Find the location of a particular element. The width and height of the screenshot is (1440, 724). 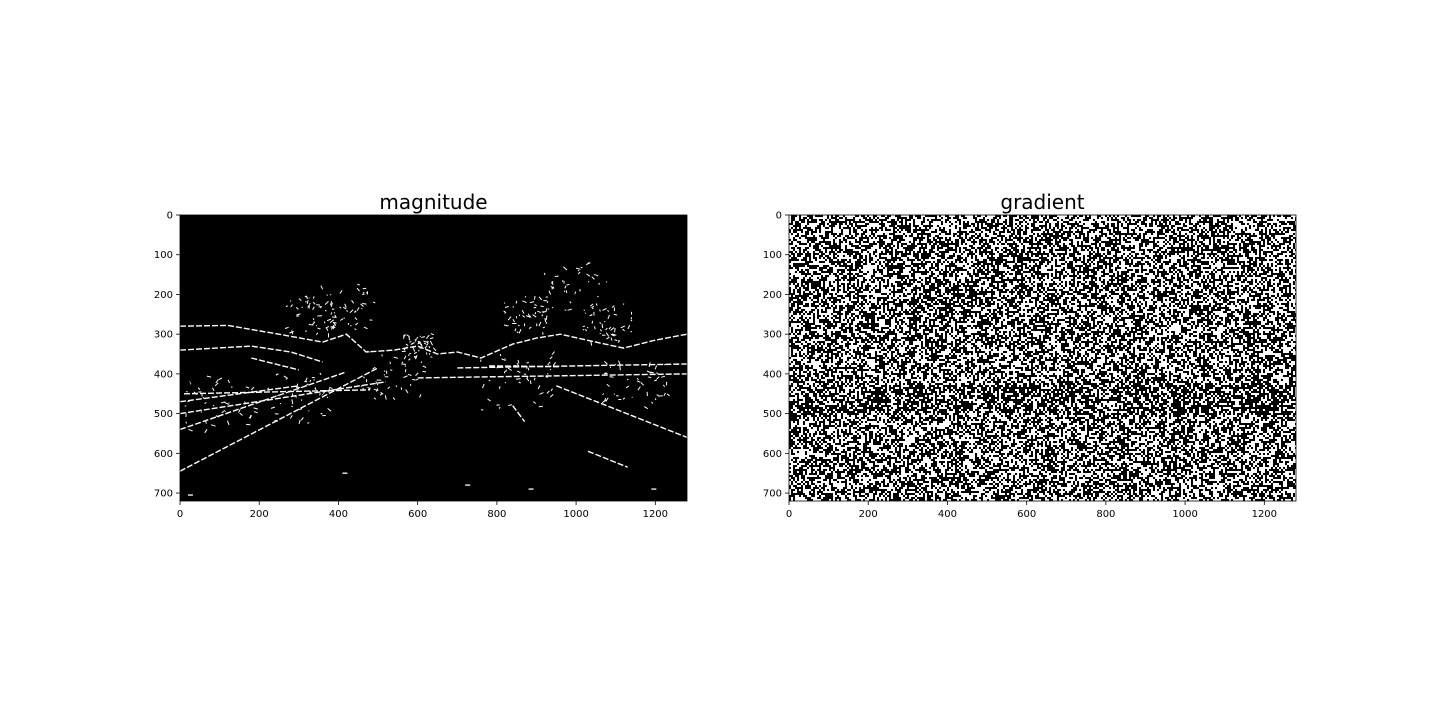

axes-title: magnitude is located at coordinates (433, 202).